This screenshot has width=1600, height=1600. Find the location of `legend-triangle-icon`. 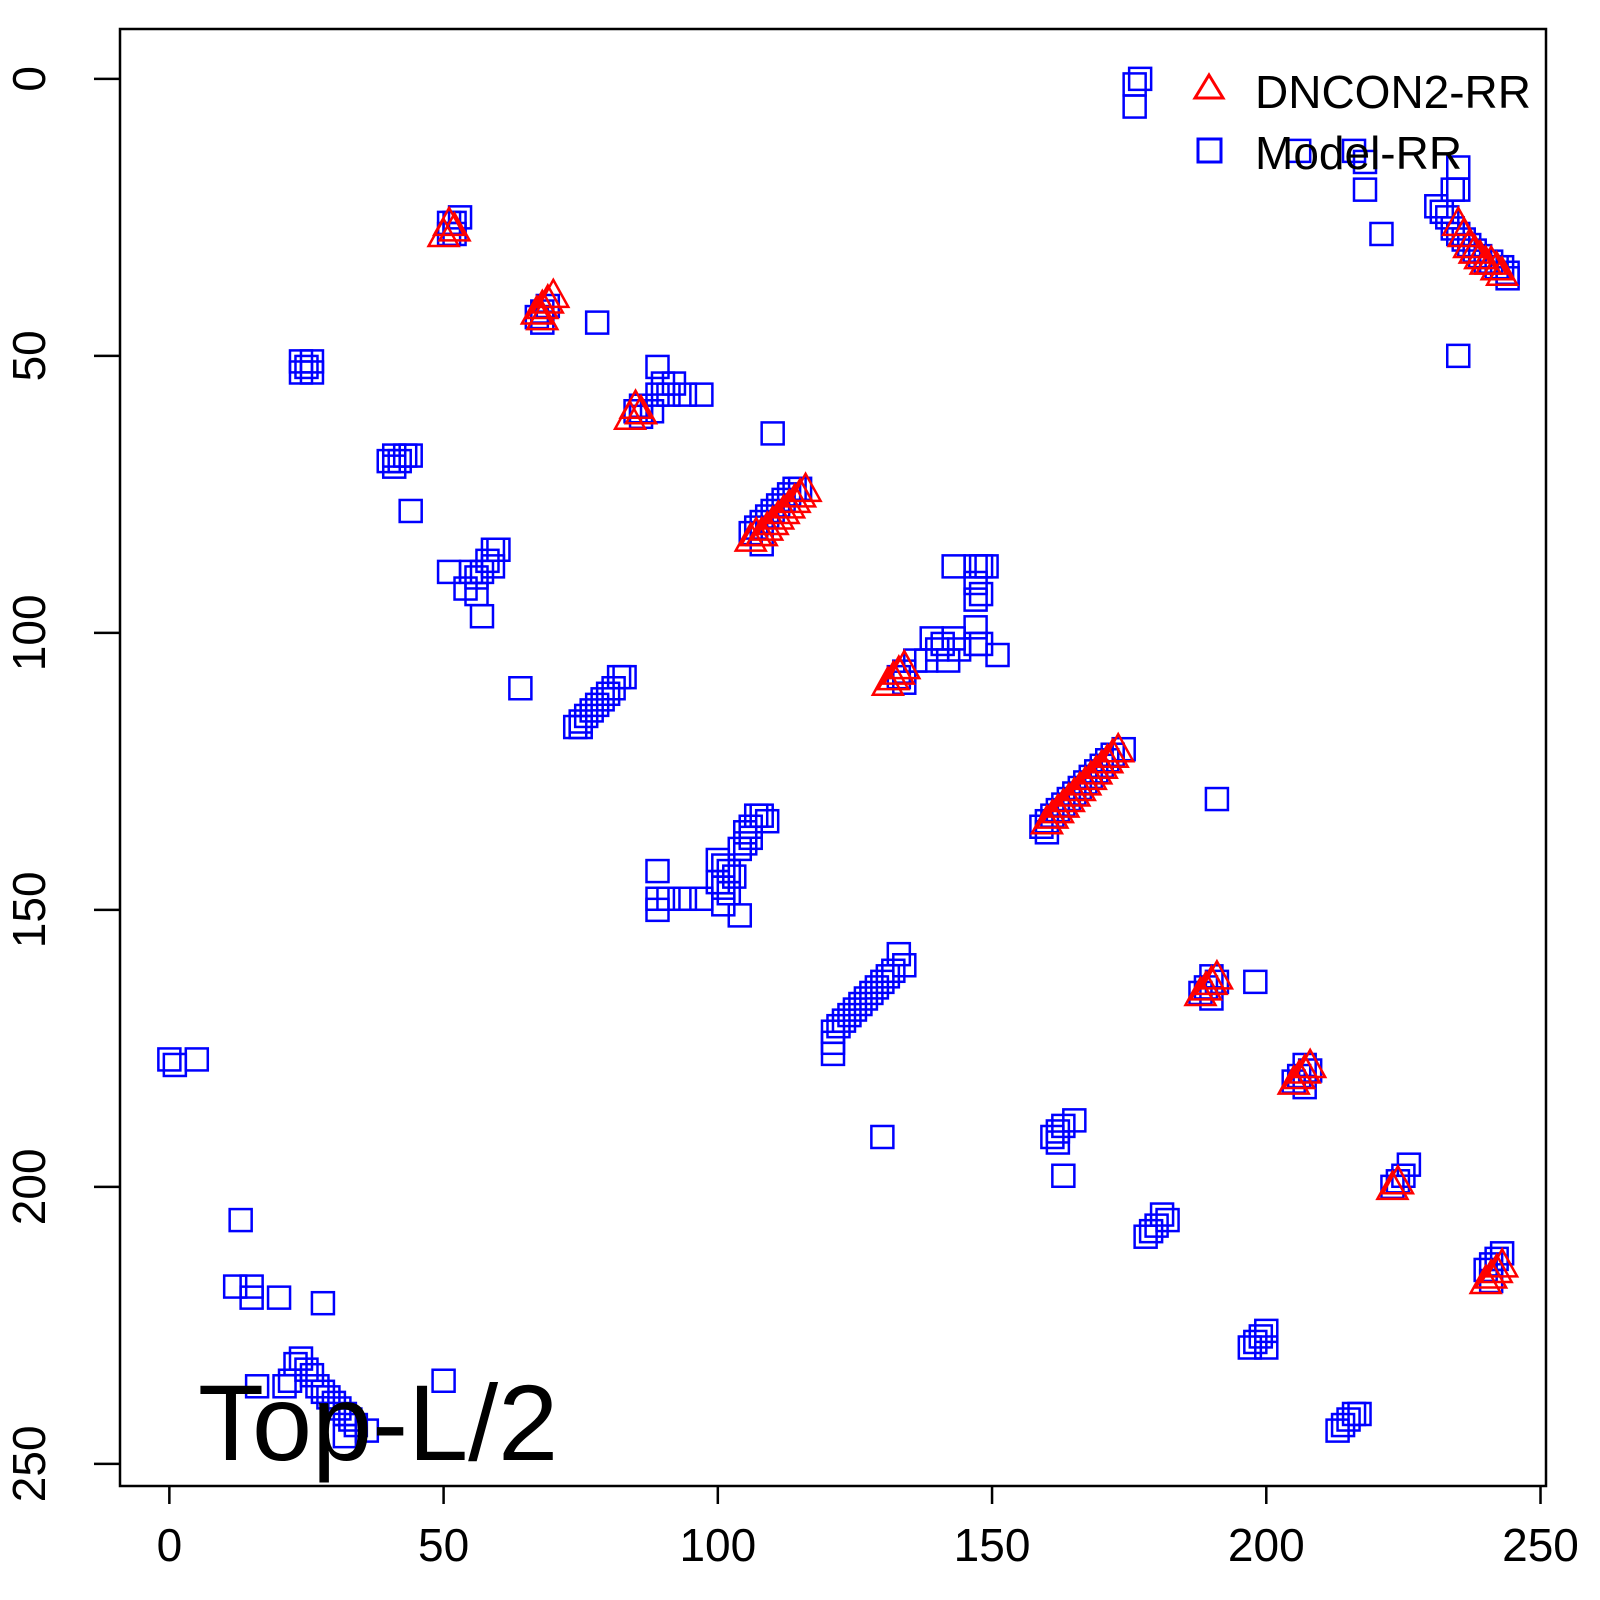

legend-triangle-icon is located at coordinates (1209, 86).